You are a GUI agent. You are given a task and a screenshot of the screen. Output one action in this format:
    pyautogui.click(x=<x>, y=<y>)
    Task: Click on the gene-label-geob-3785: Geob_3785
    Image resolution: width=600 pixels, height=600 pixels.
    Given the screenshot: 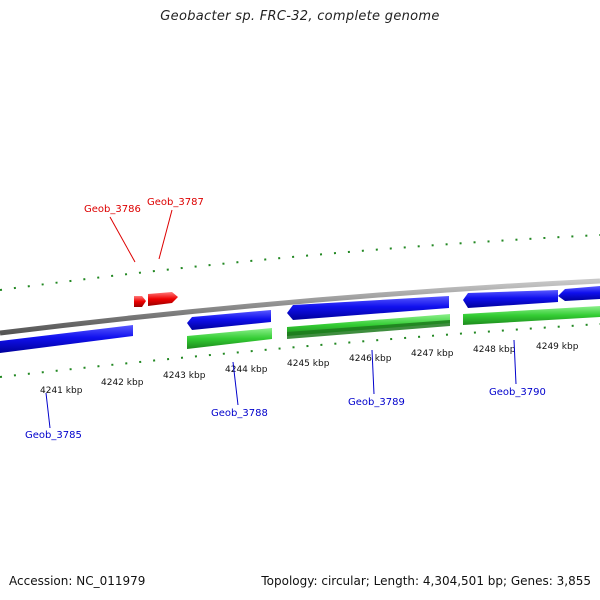 What is the action you would take?
    pyautogui.click(x=53, y=435)
    